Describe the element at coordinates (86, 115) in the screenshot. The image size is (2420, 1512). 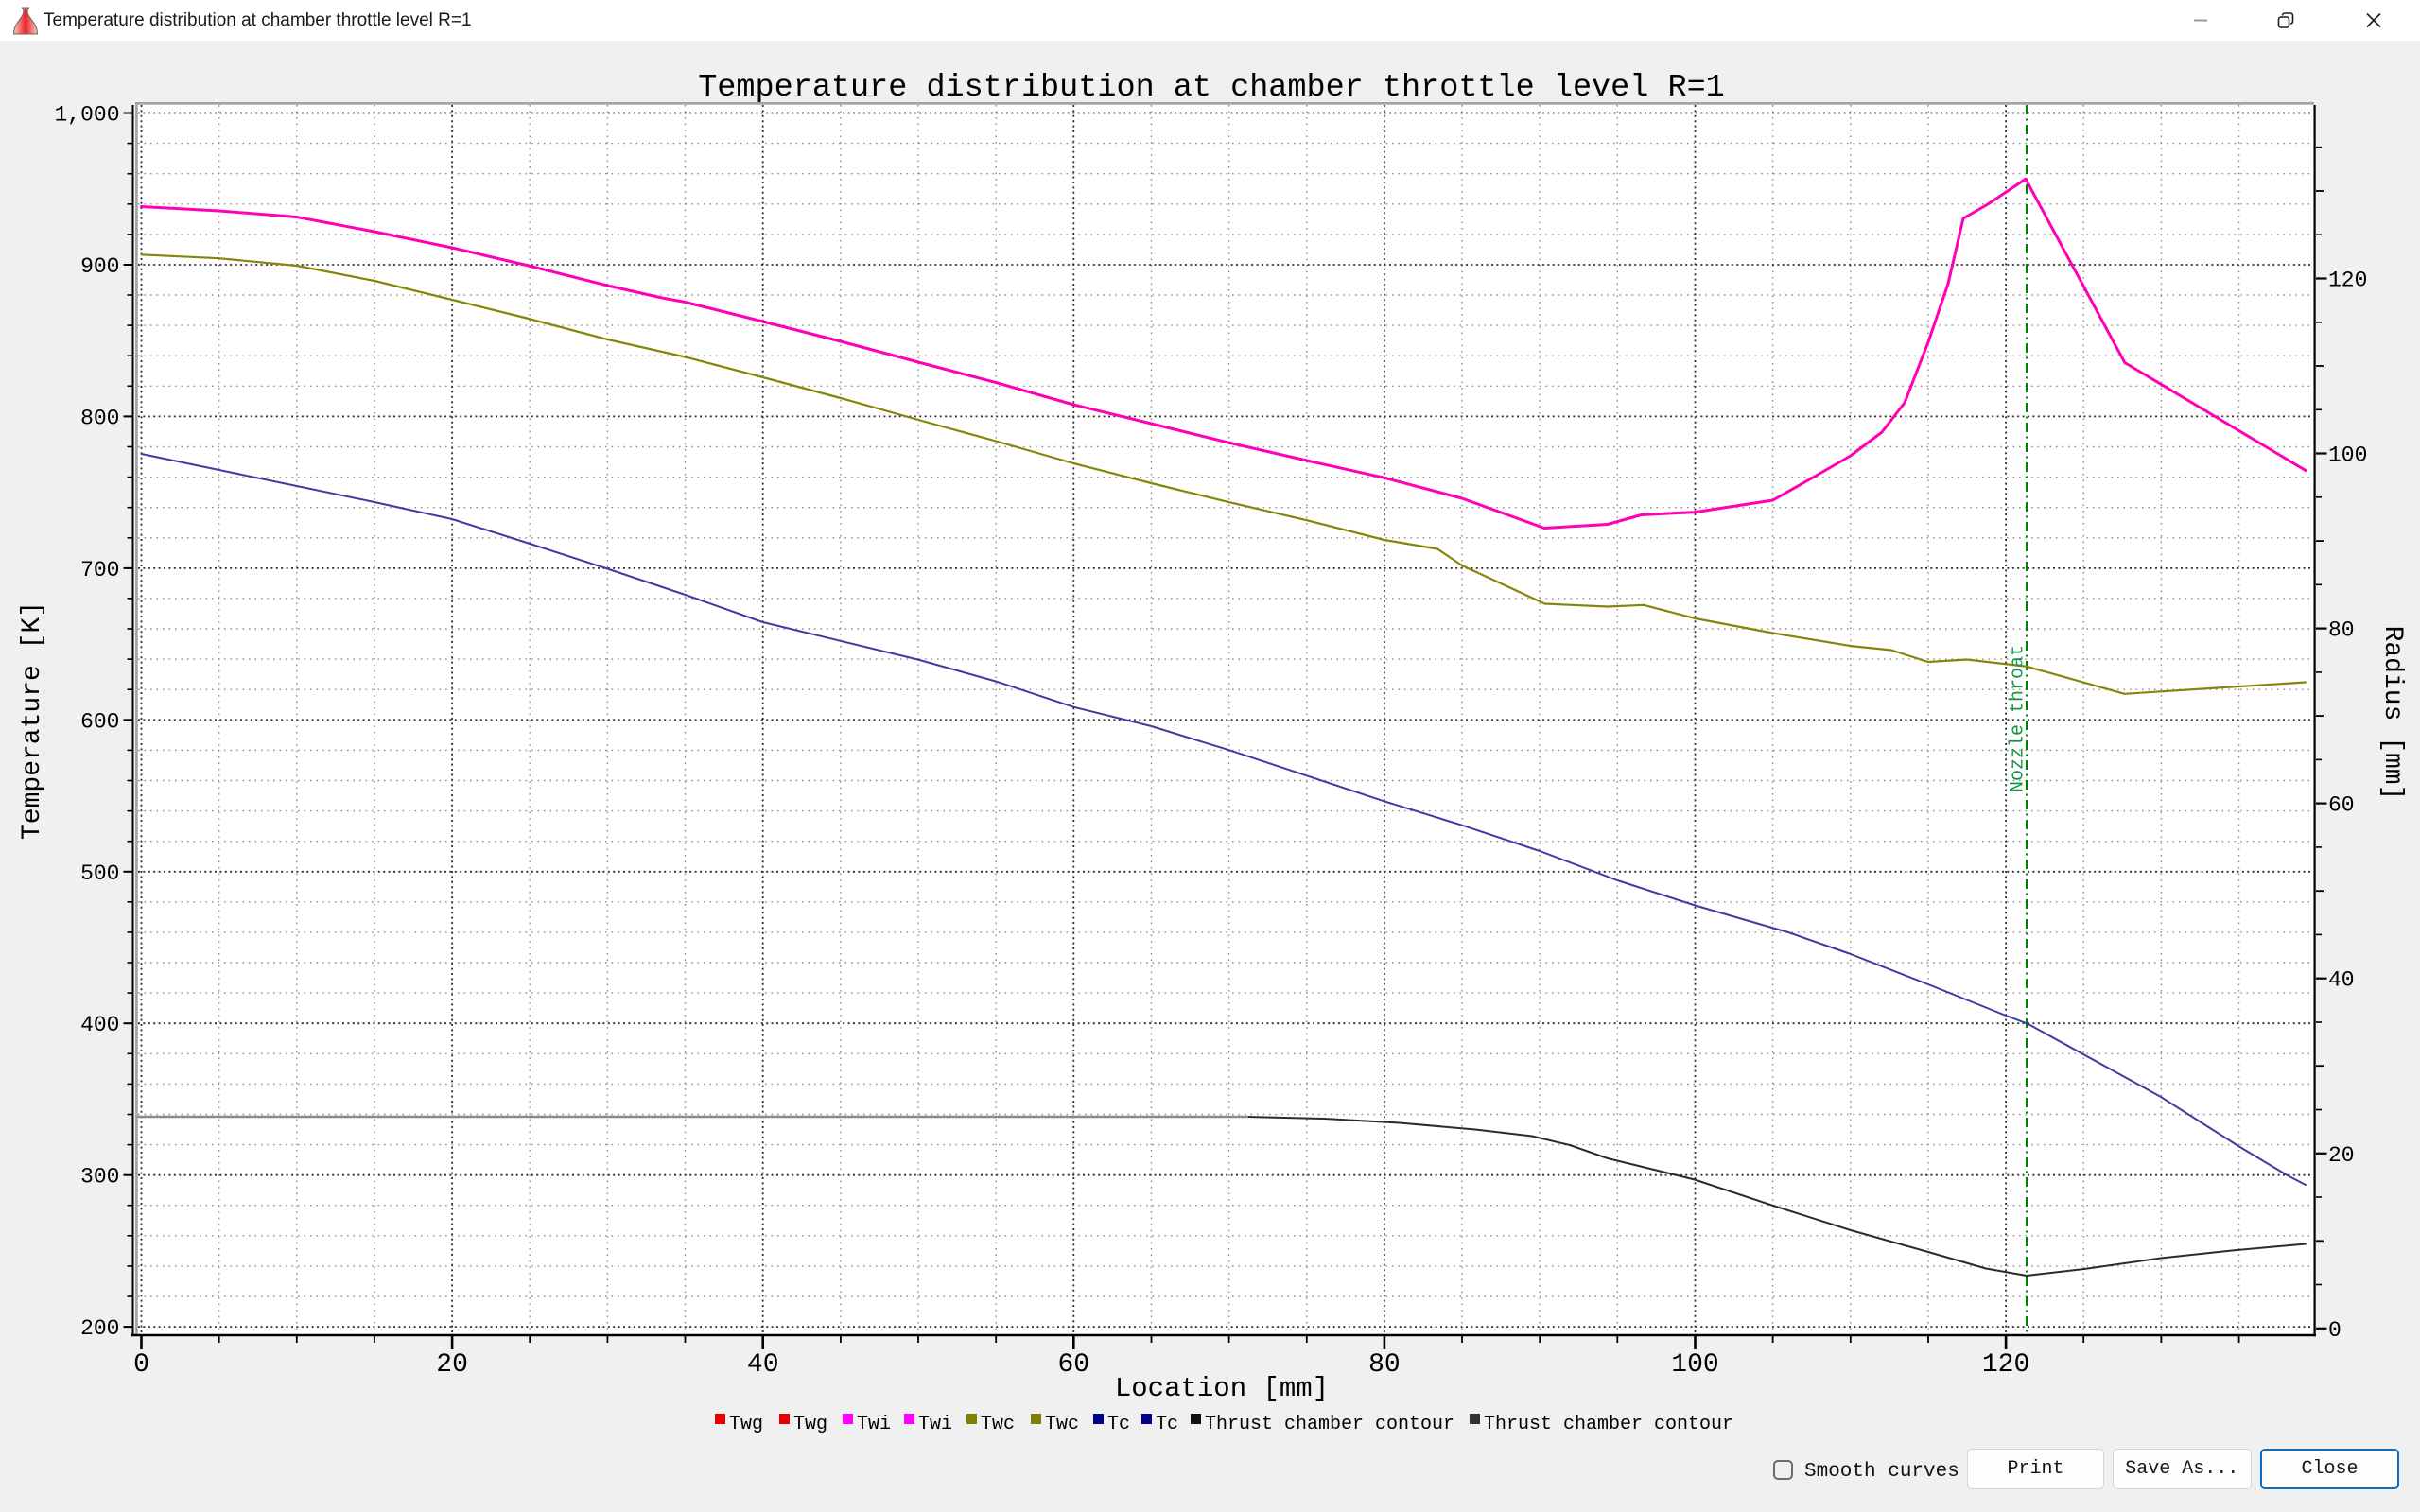
I see `svg-text: 1,000` at that location.